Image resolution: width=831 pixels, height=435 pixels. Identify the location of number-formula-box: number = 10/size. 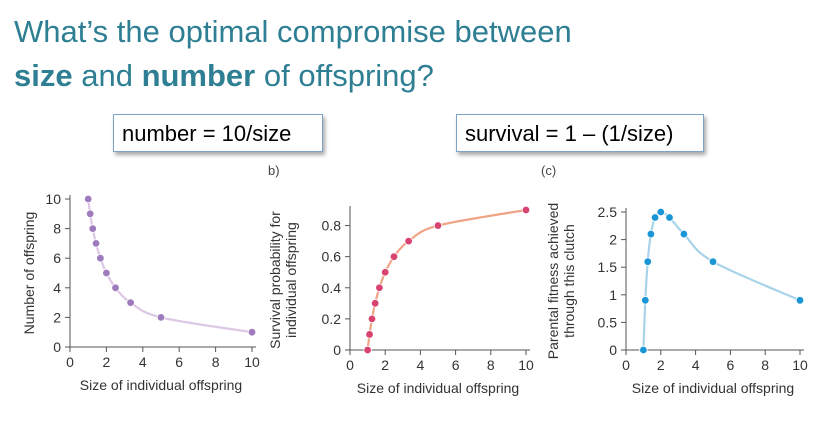
(218, 133).